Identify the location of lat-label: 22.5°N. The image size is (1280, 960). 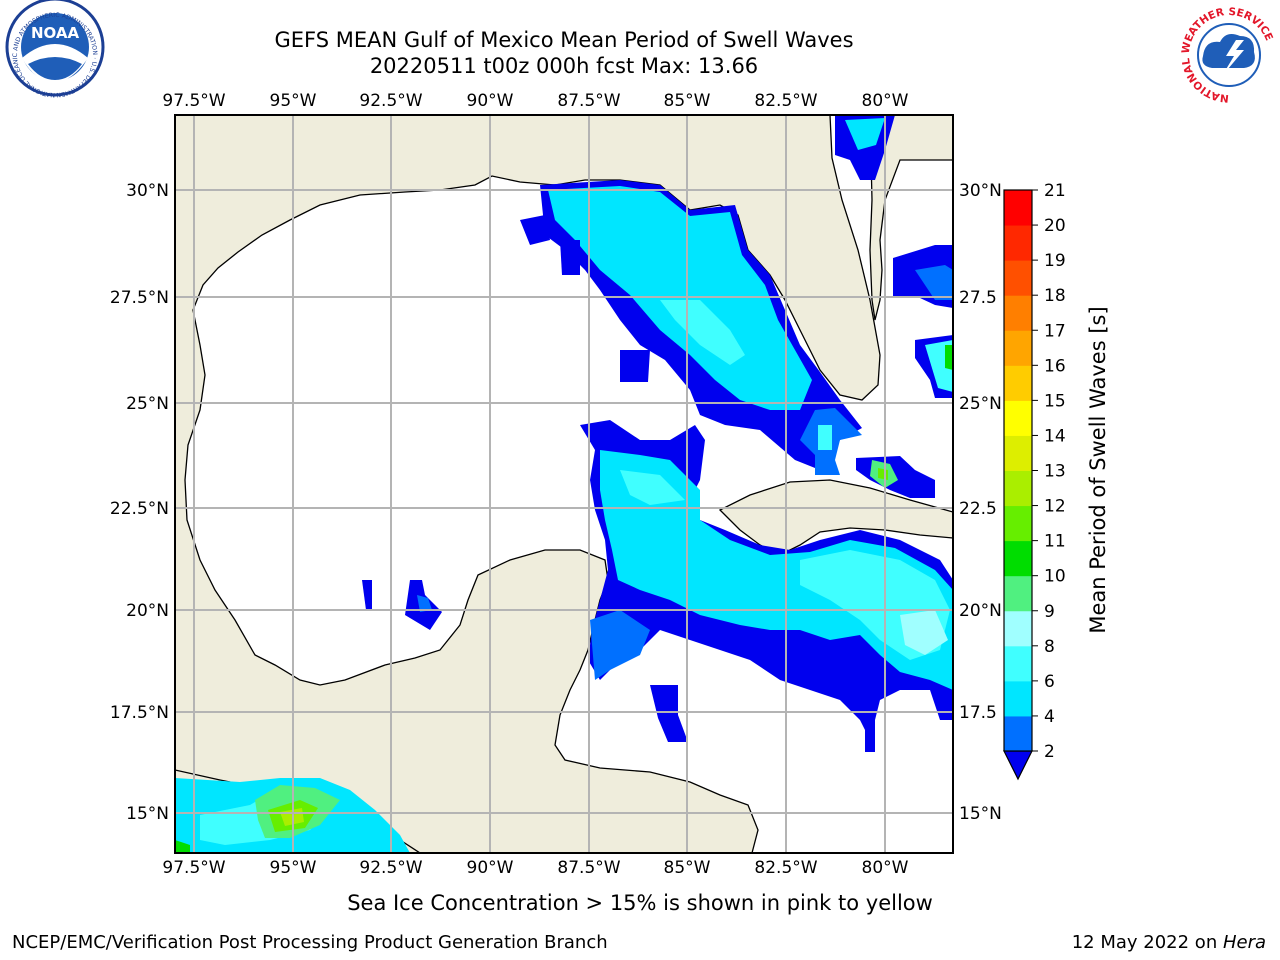
(139, 509).